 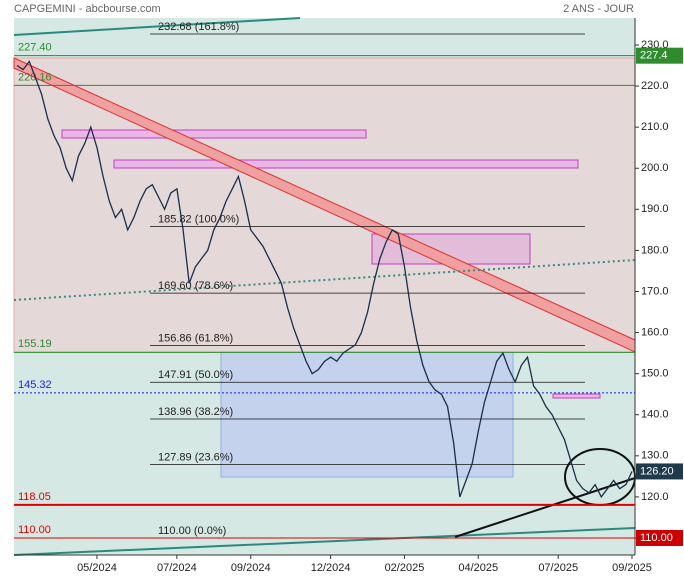 I want to click on fib-label: 138.96 (38.2%), so click(x=195, y=412).